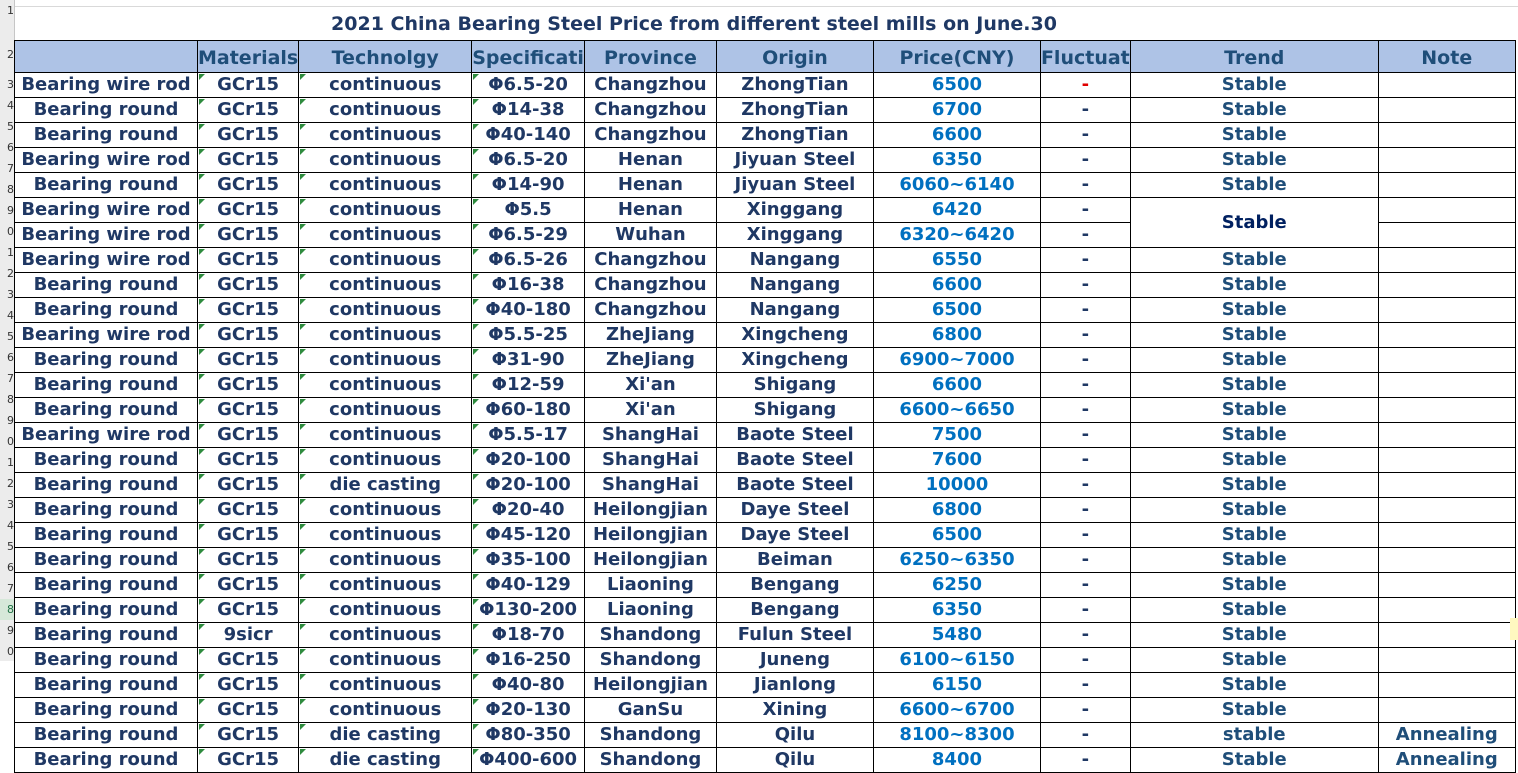 This screenshot has height=773, width=1518. I want to click on origin-cell: Bengang, so click(794, 585).